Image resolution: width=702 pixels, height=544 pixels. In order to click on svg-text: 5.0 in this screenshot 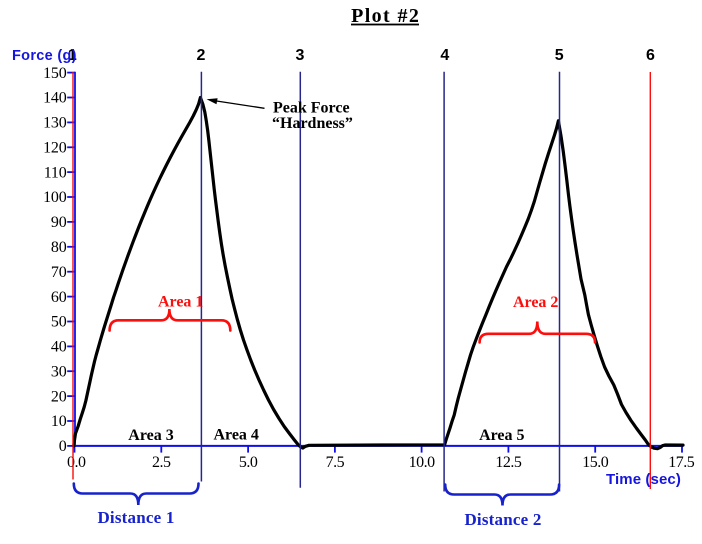, I will do `click(248, 462)`.